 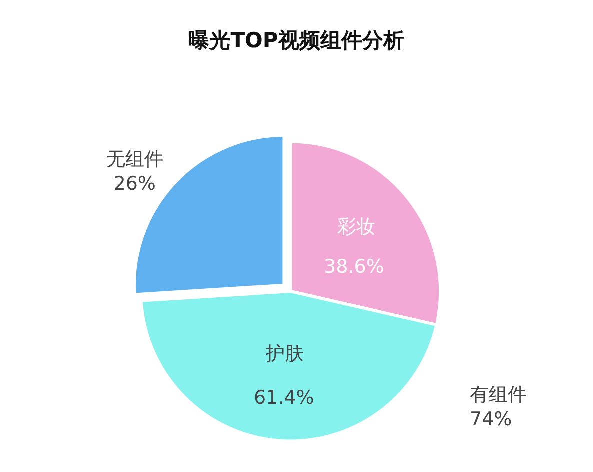 What do you see at coordinates (135, 159) in the screenshot?
I see `slice-label: 无组件` at bounding box center [135, 159].